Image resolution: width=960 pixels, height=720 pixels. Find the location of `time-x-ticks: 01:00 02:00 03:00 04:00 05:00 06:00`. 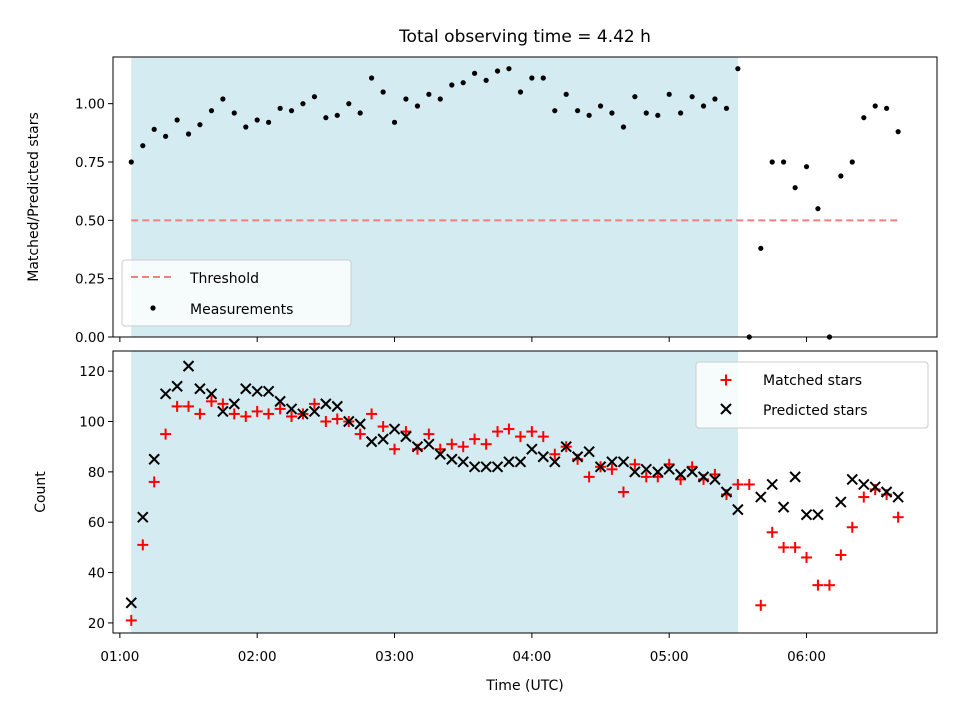

time-x-ticks: 01:00 02:00 03:00 04:00 05:00 06:00 is located at coordinates (463, 649).